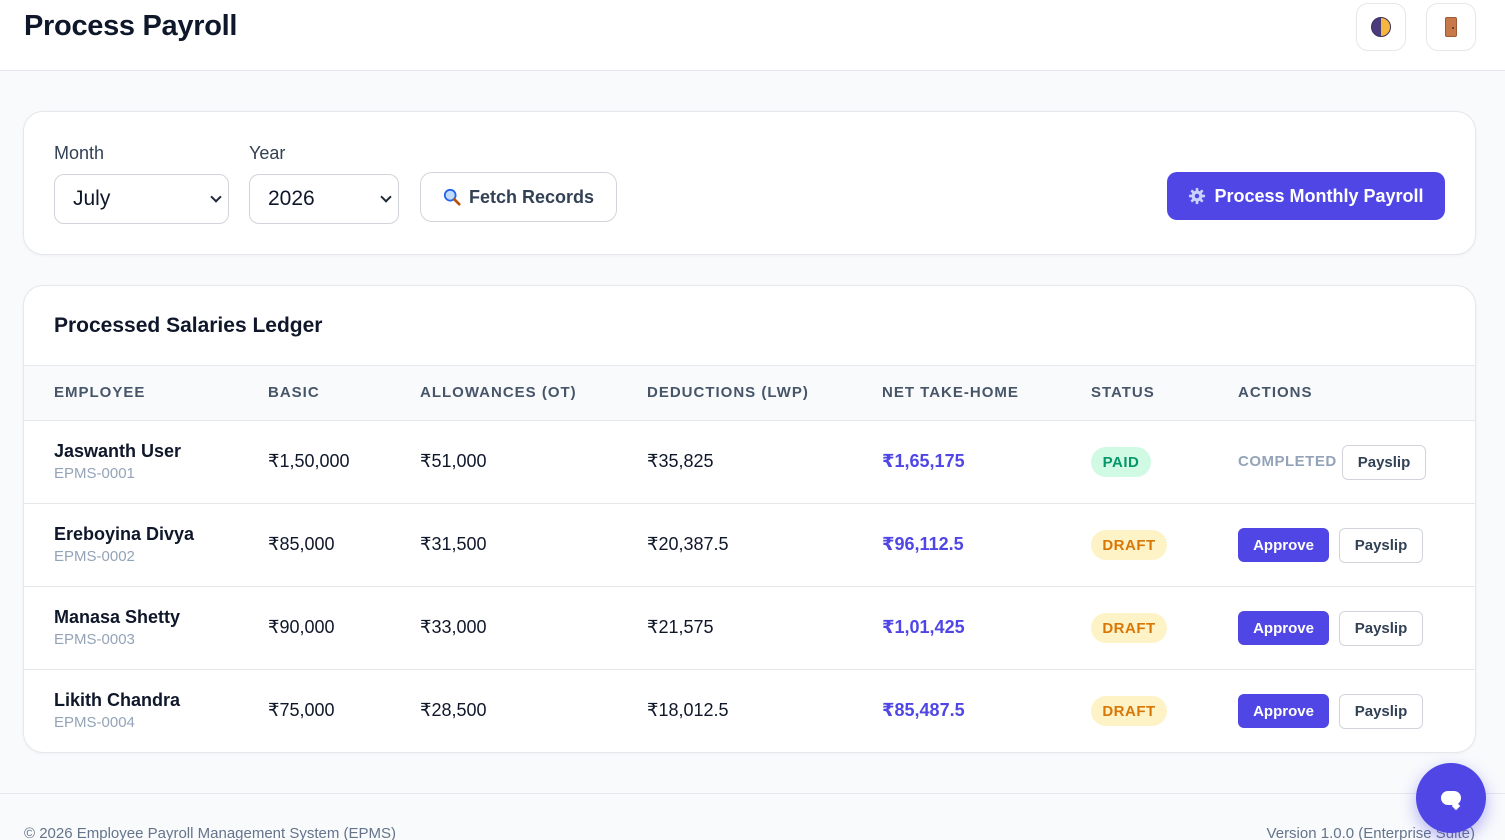 The image size is (1505, 840). What do you see at coordinates (728, 392) in the screenshot?
I see `column-header-deductions: Deductions (LWP)` at bounding box center [728, 392].